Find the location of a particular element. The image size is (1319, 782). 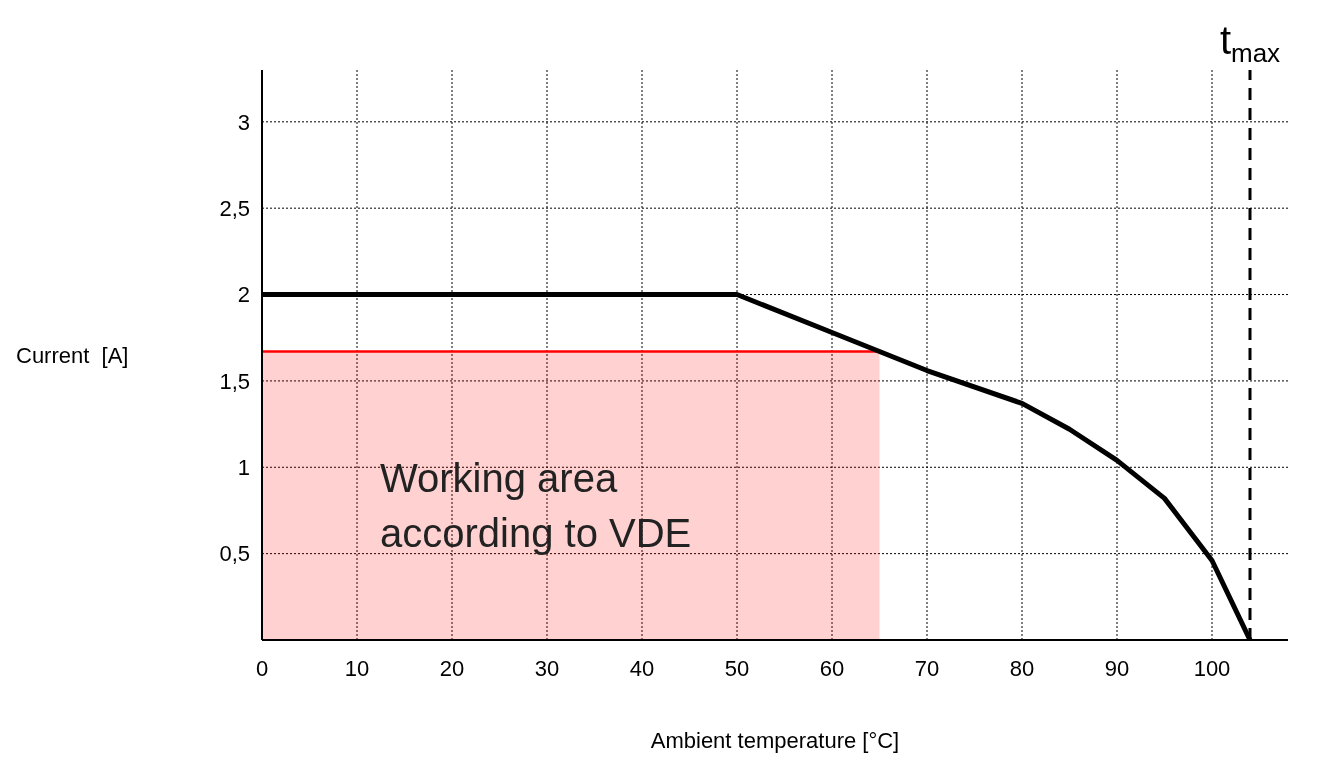

y-tick-label: 2,5 is located at coordinates (234, 208).